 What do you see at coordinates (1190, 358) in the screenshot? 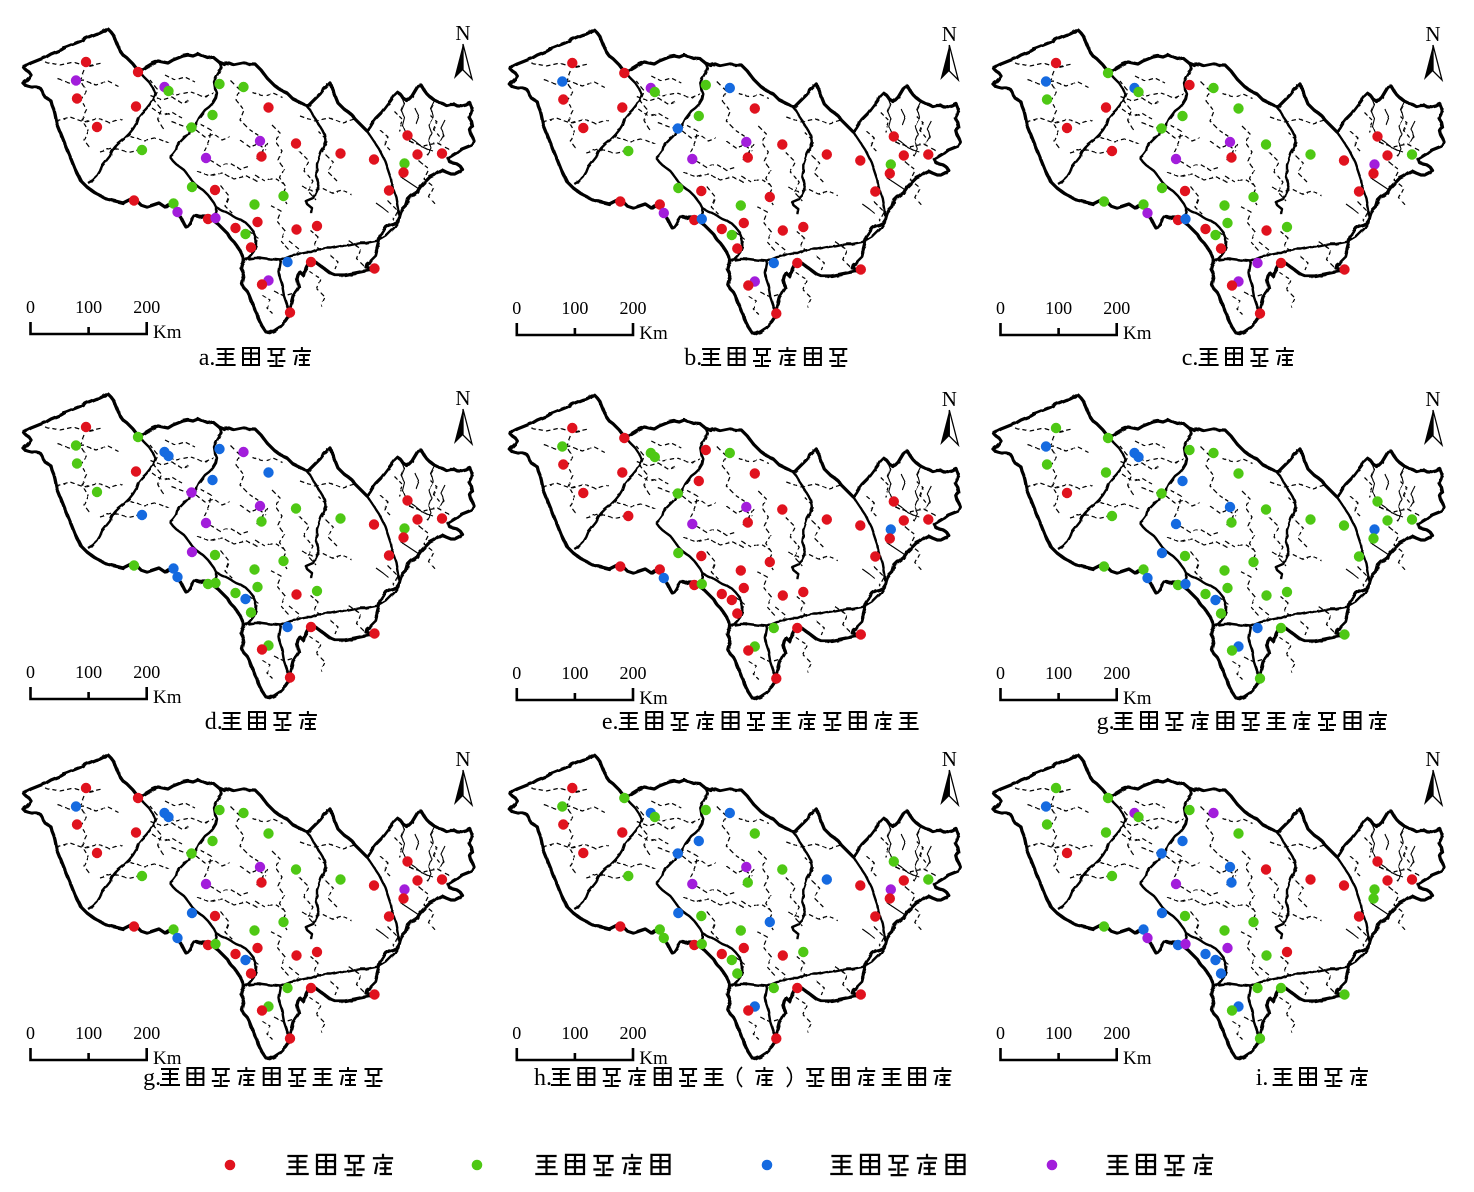
I see `svg-text: c.` at bounding box center [1190, 358].